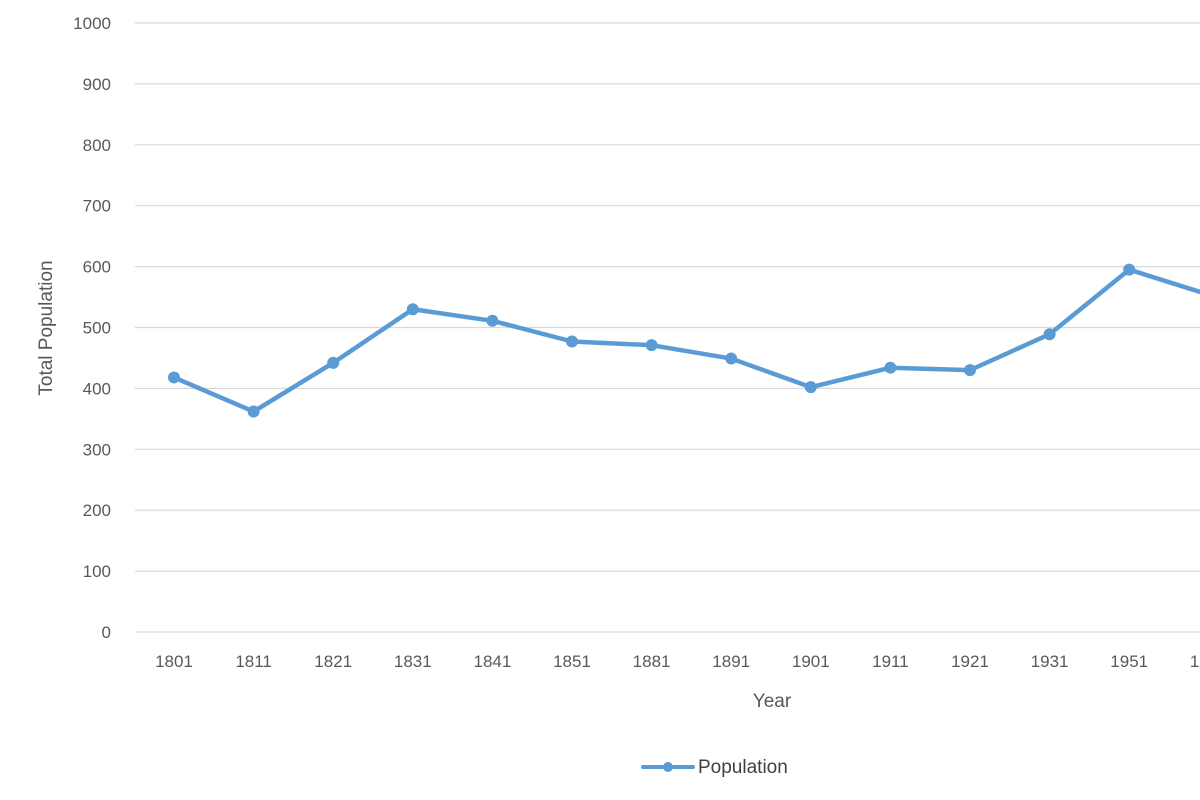 The image size is (1200, 800). I want to click on legend-label: Population, so click(743, 767).